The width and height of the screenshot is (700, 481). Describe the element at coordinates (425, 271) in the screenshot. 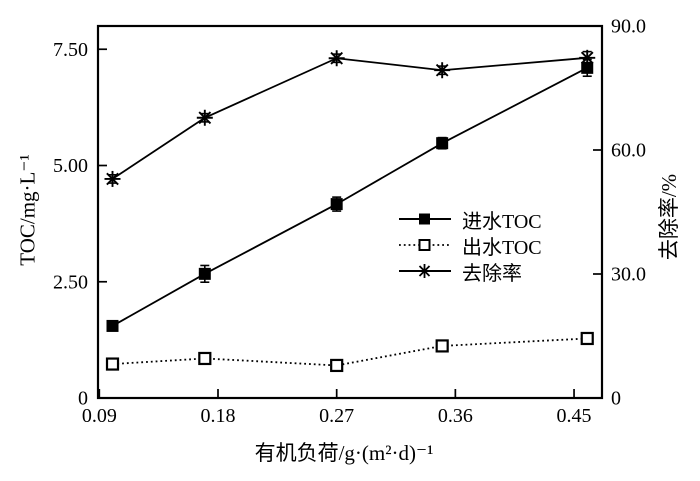

I see `asterisk-marker-icon` at that location.